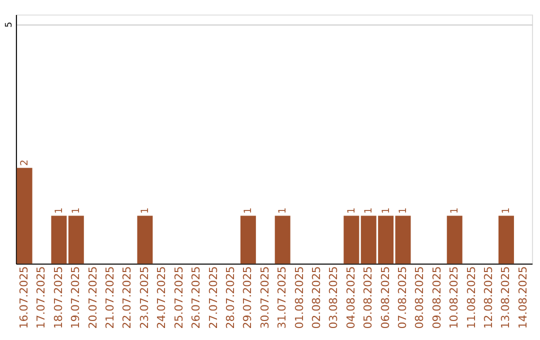 This screenshot has width=540, height=340. What do you see at coordinates (316, 297) in the screenshot?
I see `x-tick-label: 02.08.2025` at bounding box center [316, 297].